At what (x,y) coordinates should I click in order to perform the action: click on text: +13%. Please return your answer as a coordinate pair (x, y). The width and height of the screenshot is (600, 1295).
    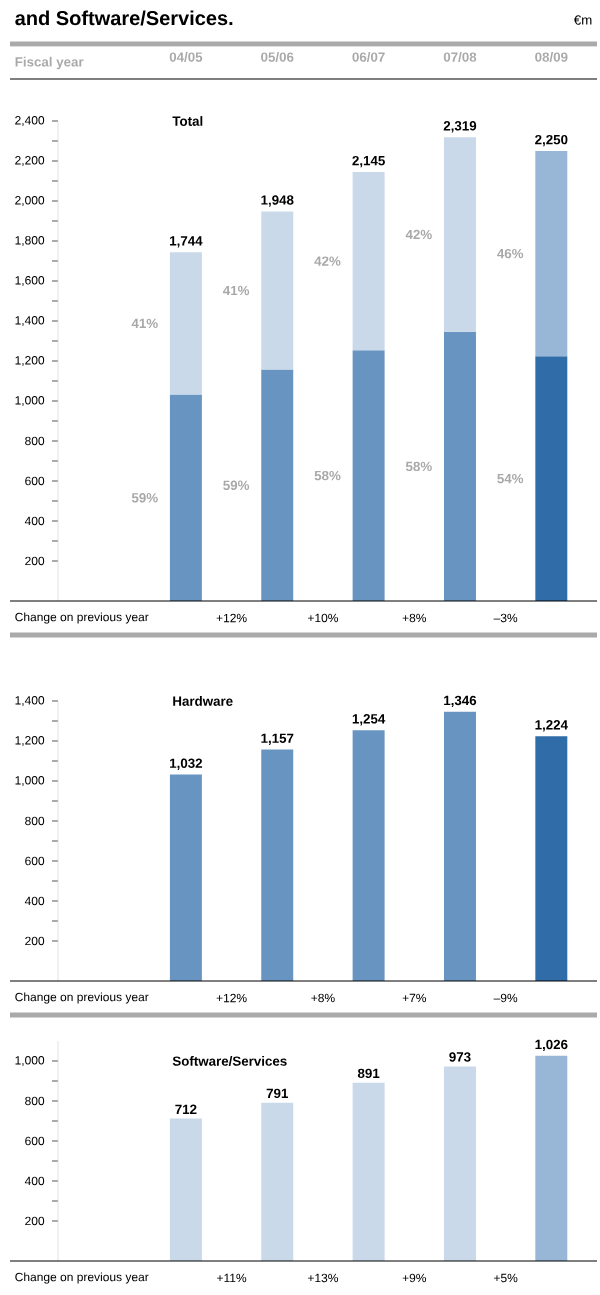
    Looking at the image, I should click on (323, 1278).